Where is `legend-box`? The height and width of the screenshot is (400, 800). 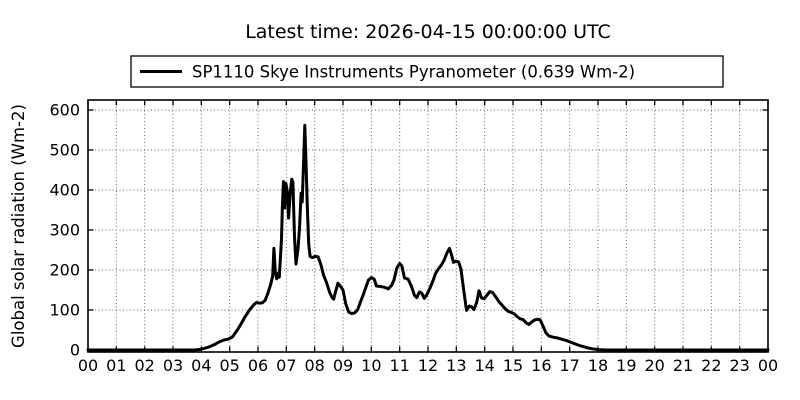 legend-box is located at coordinates (427, 71).